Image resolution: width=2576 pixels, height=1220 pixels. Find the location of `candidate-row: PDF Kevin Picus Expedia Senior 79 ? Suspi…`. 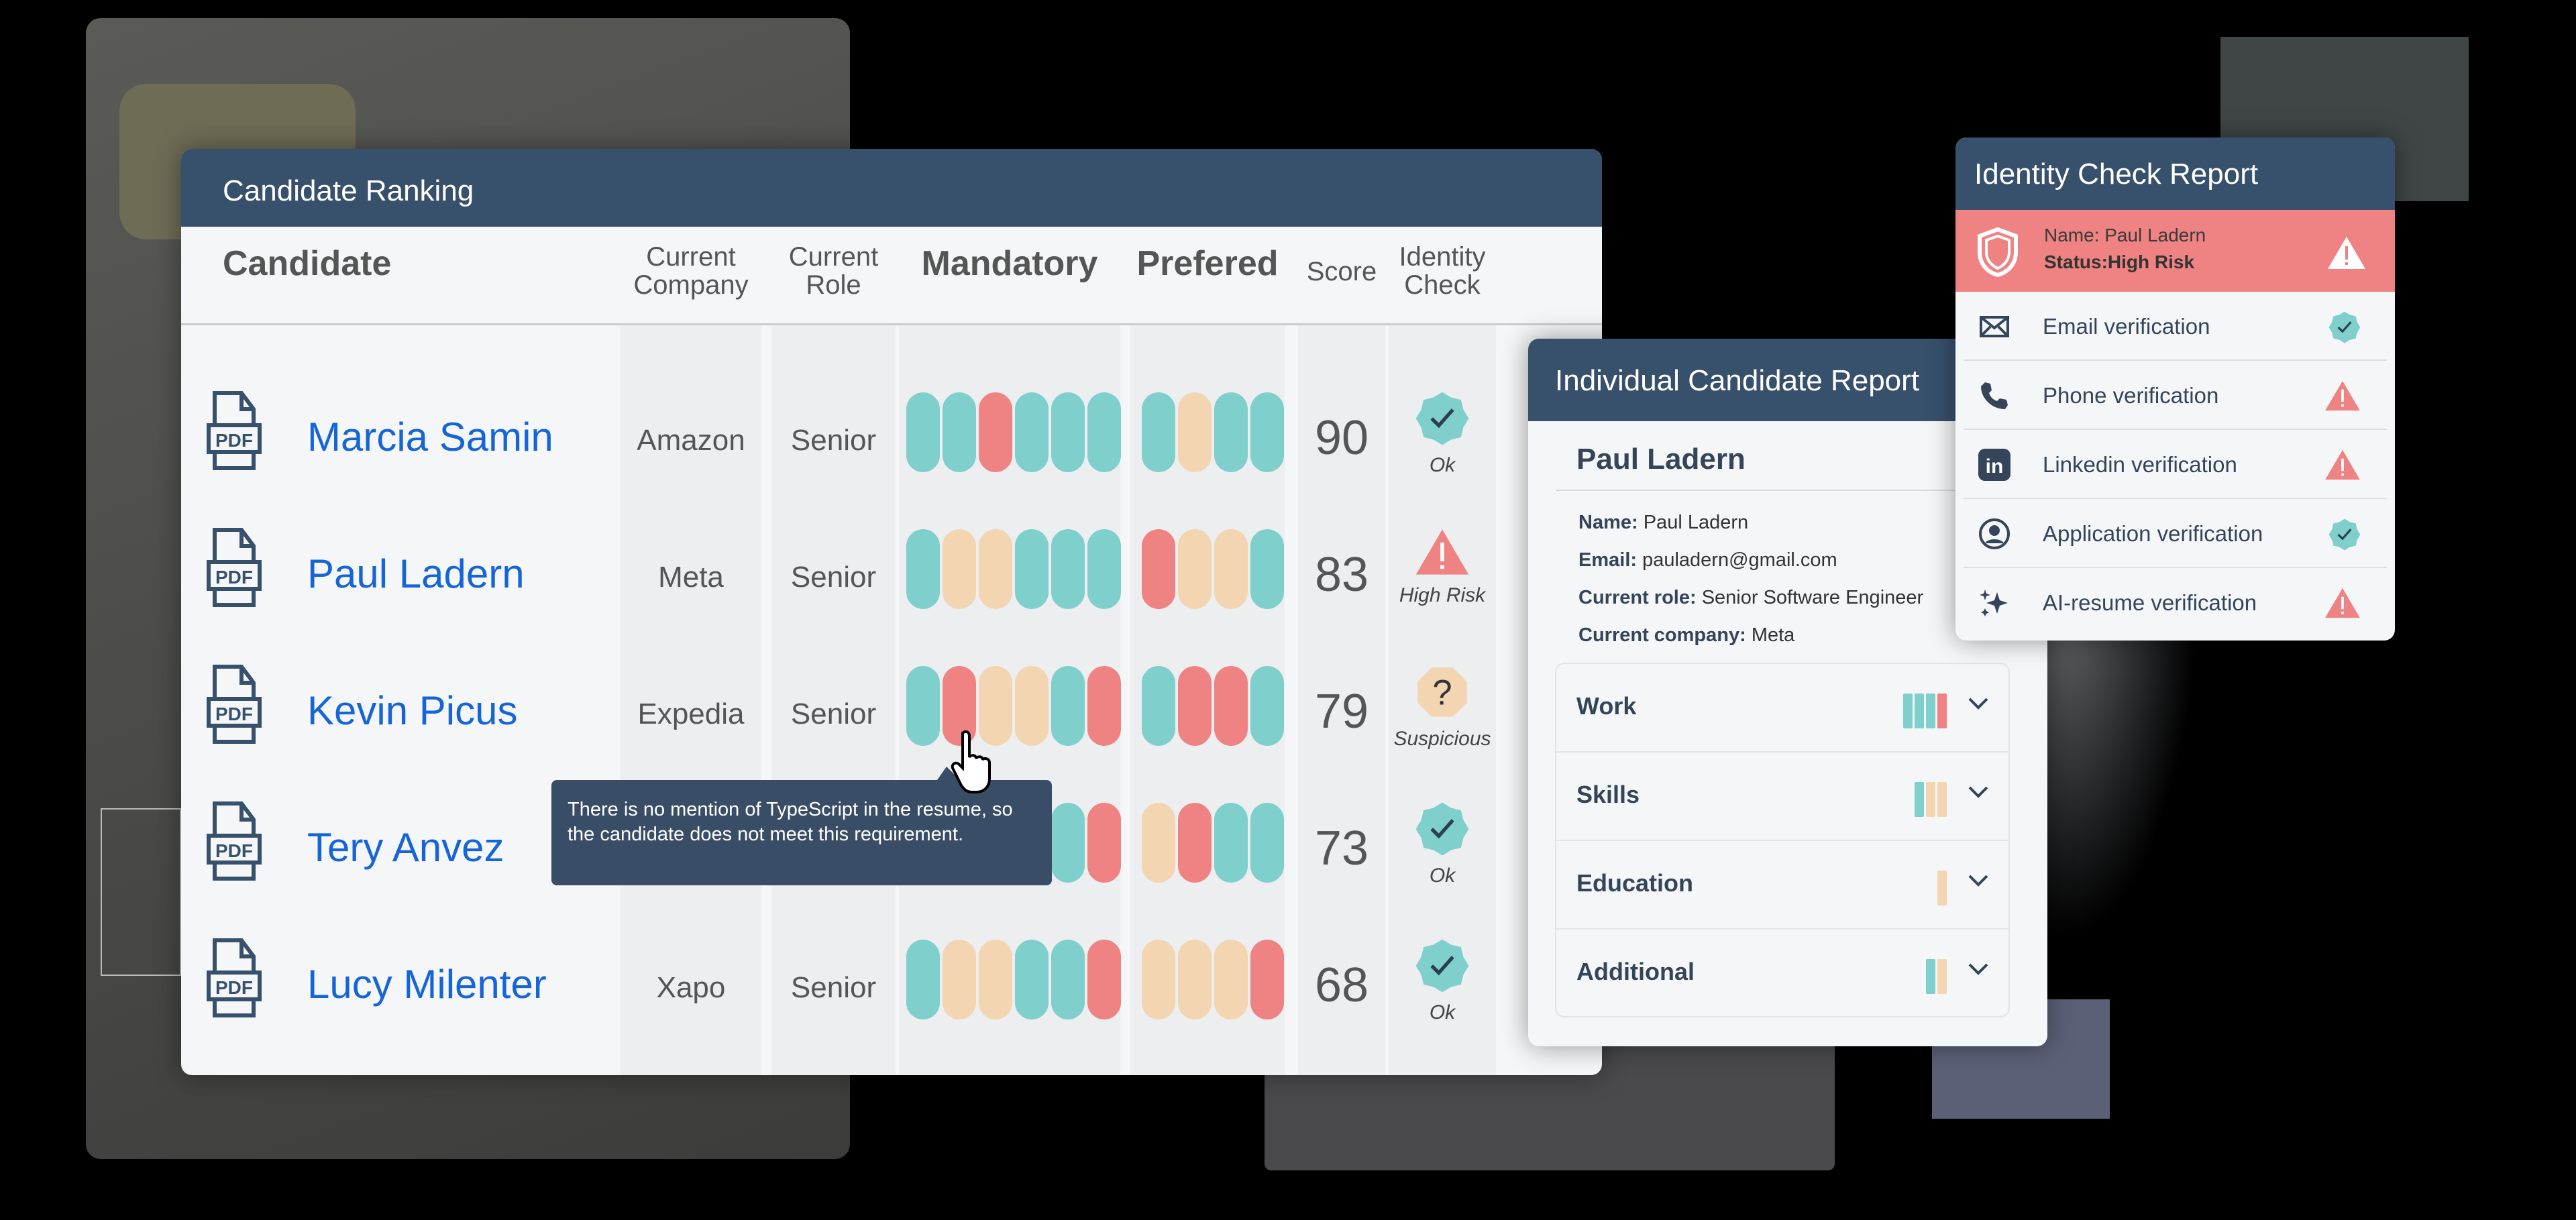

candidate-row: PDF Kevin Picus Expedia Senior 79 ? Suspi… is located at coordinates (891, 705).